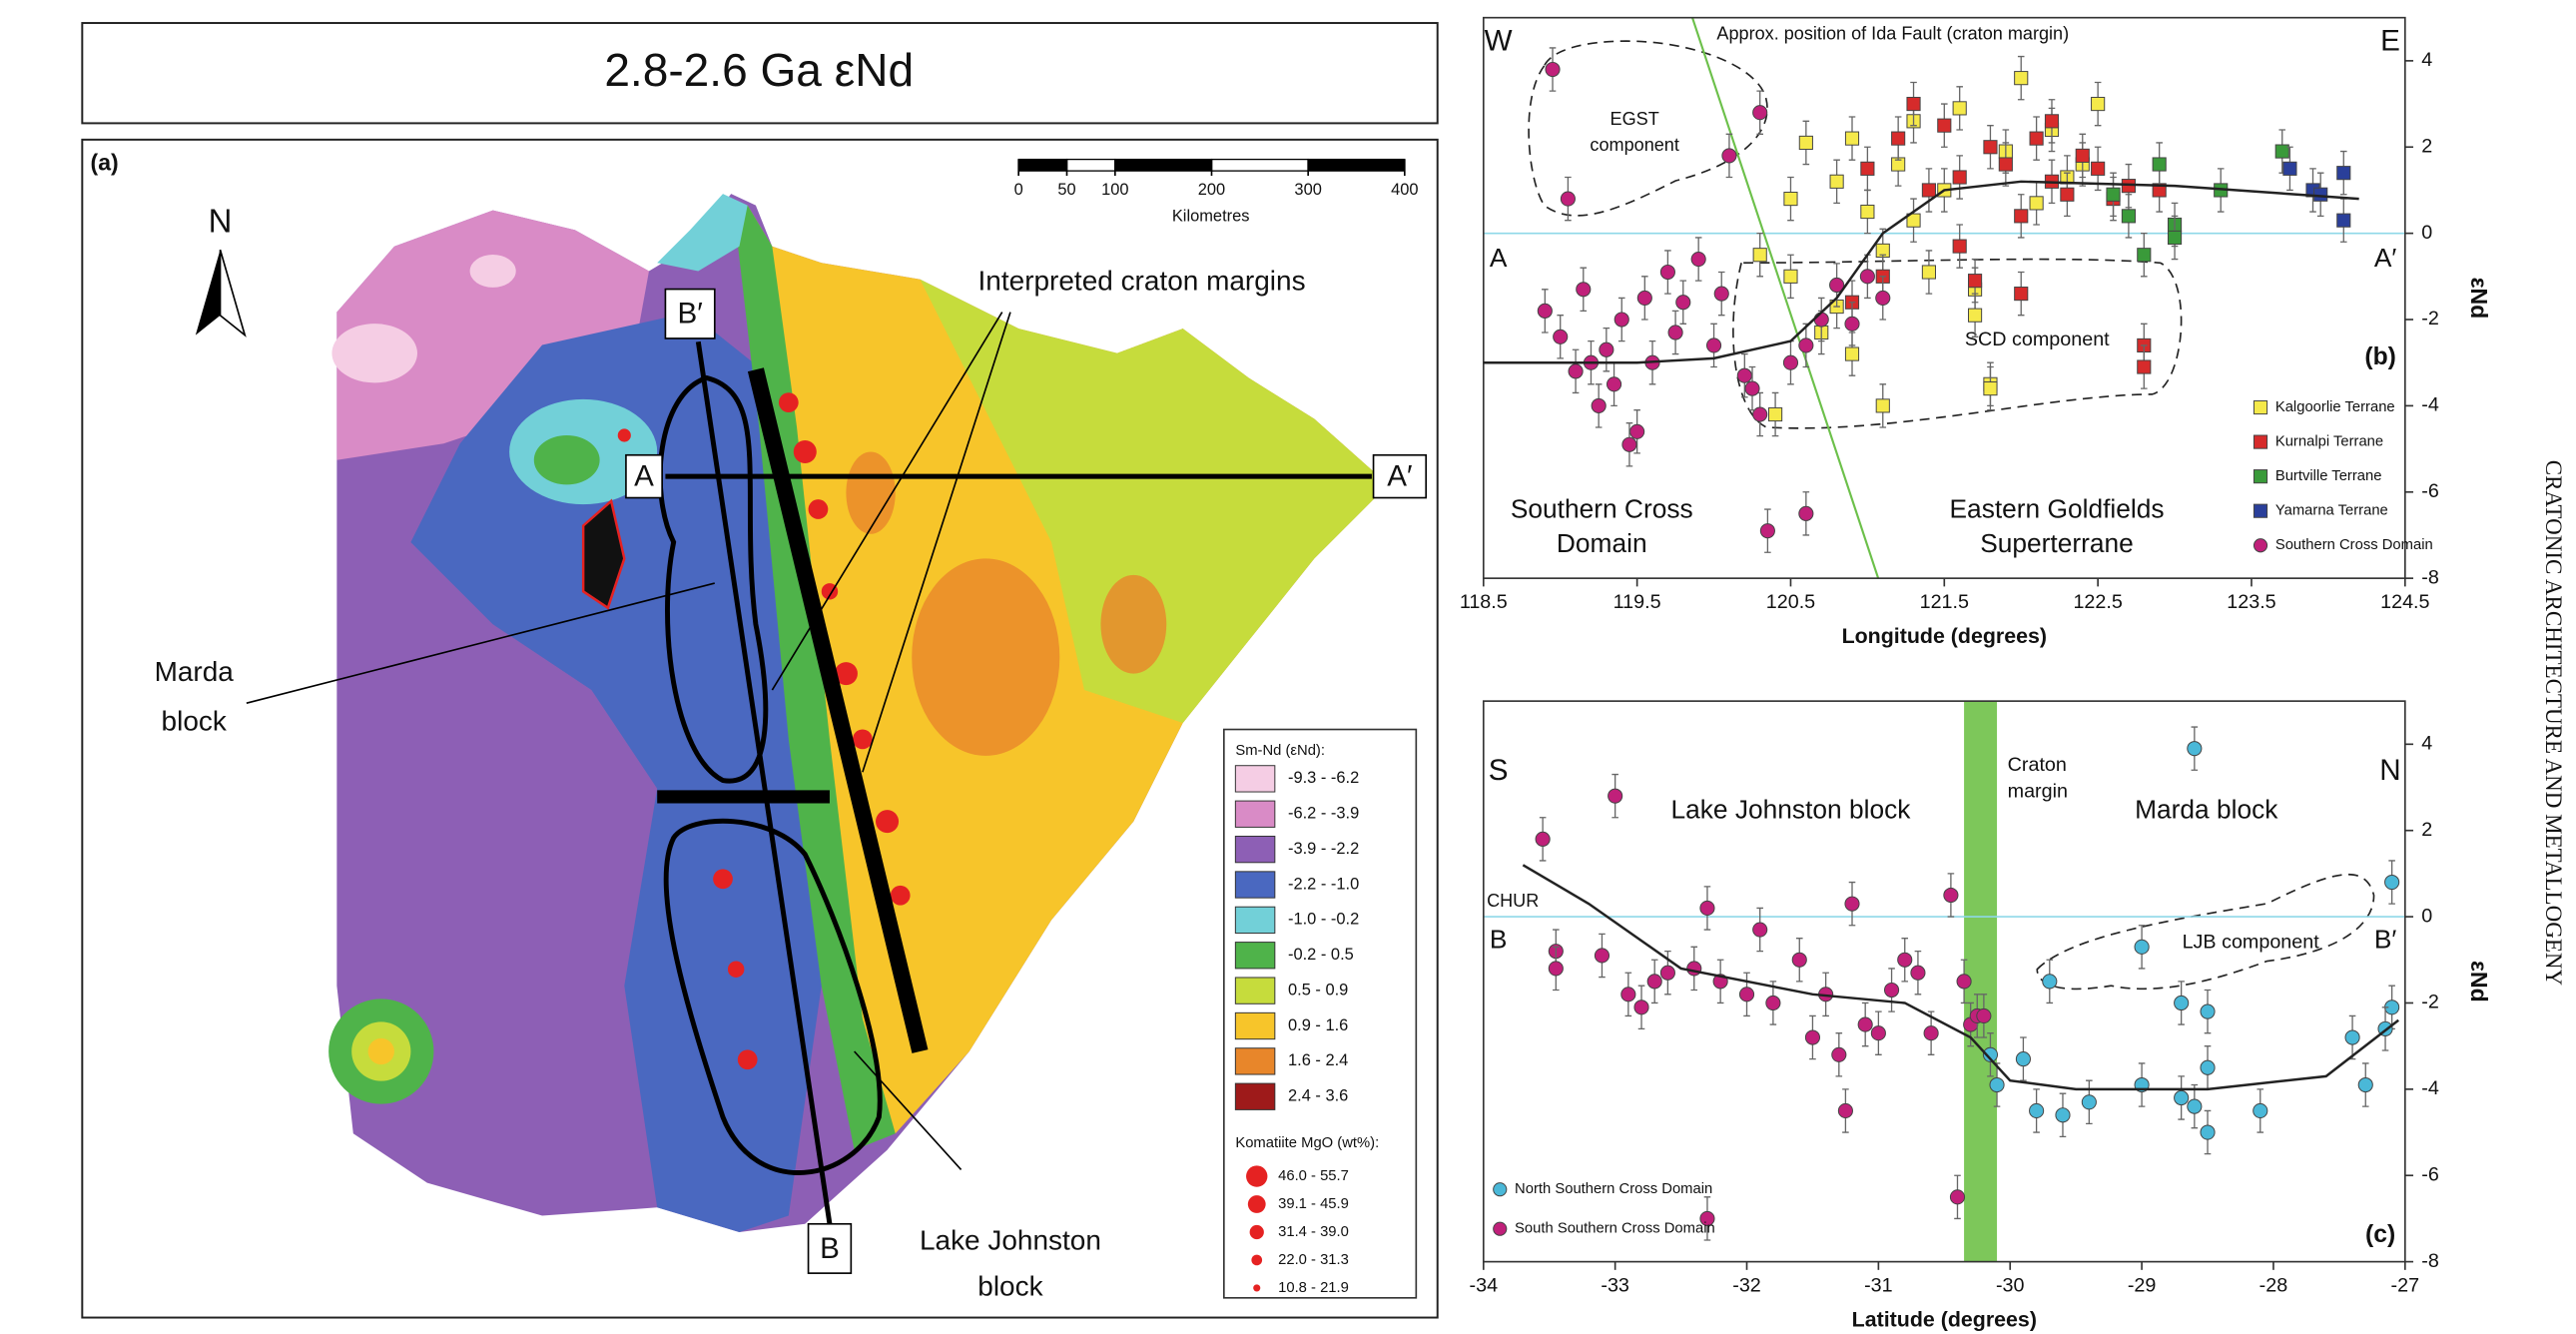  I want to click on y-tick-label: -4, so click(2430, 405).